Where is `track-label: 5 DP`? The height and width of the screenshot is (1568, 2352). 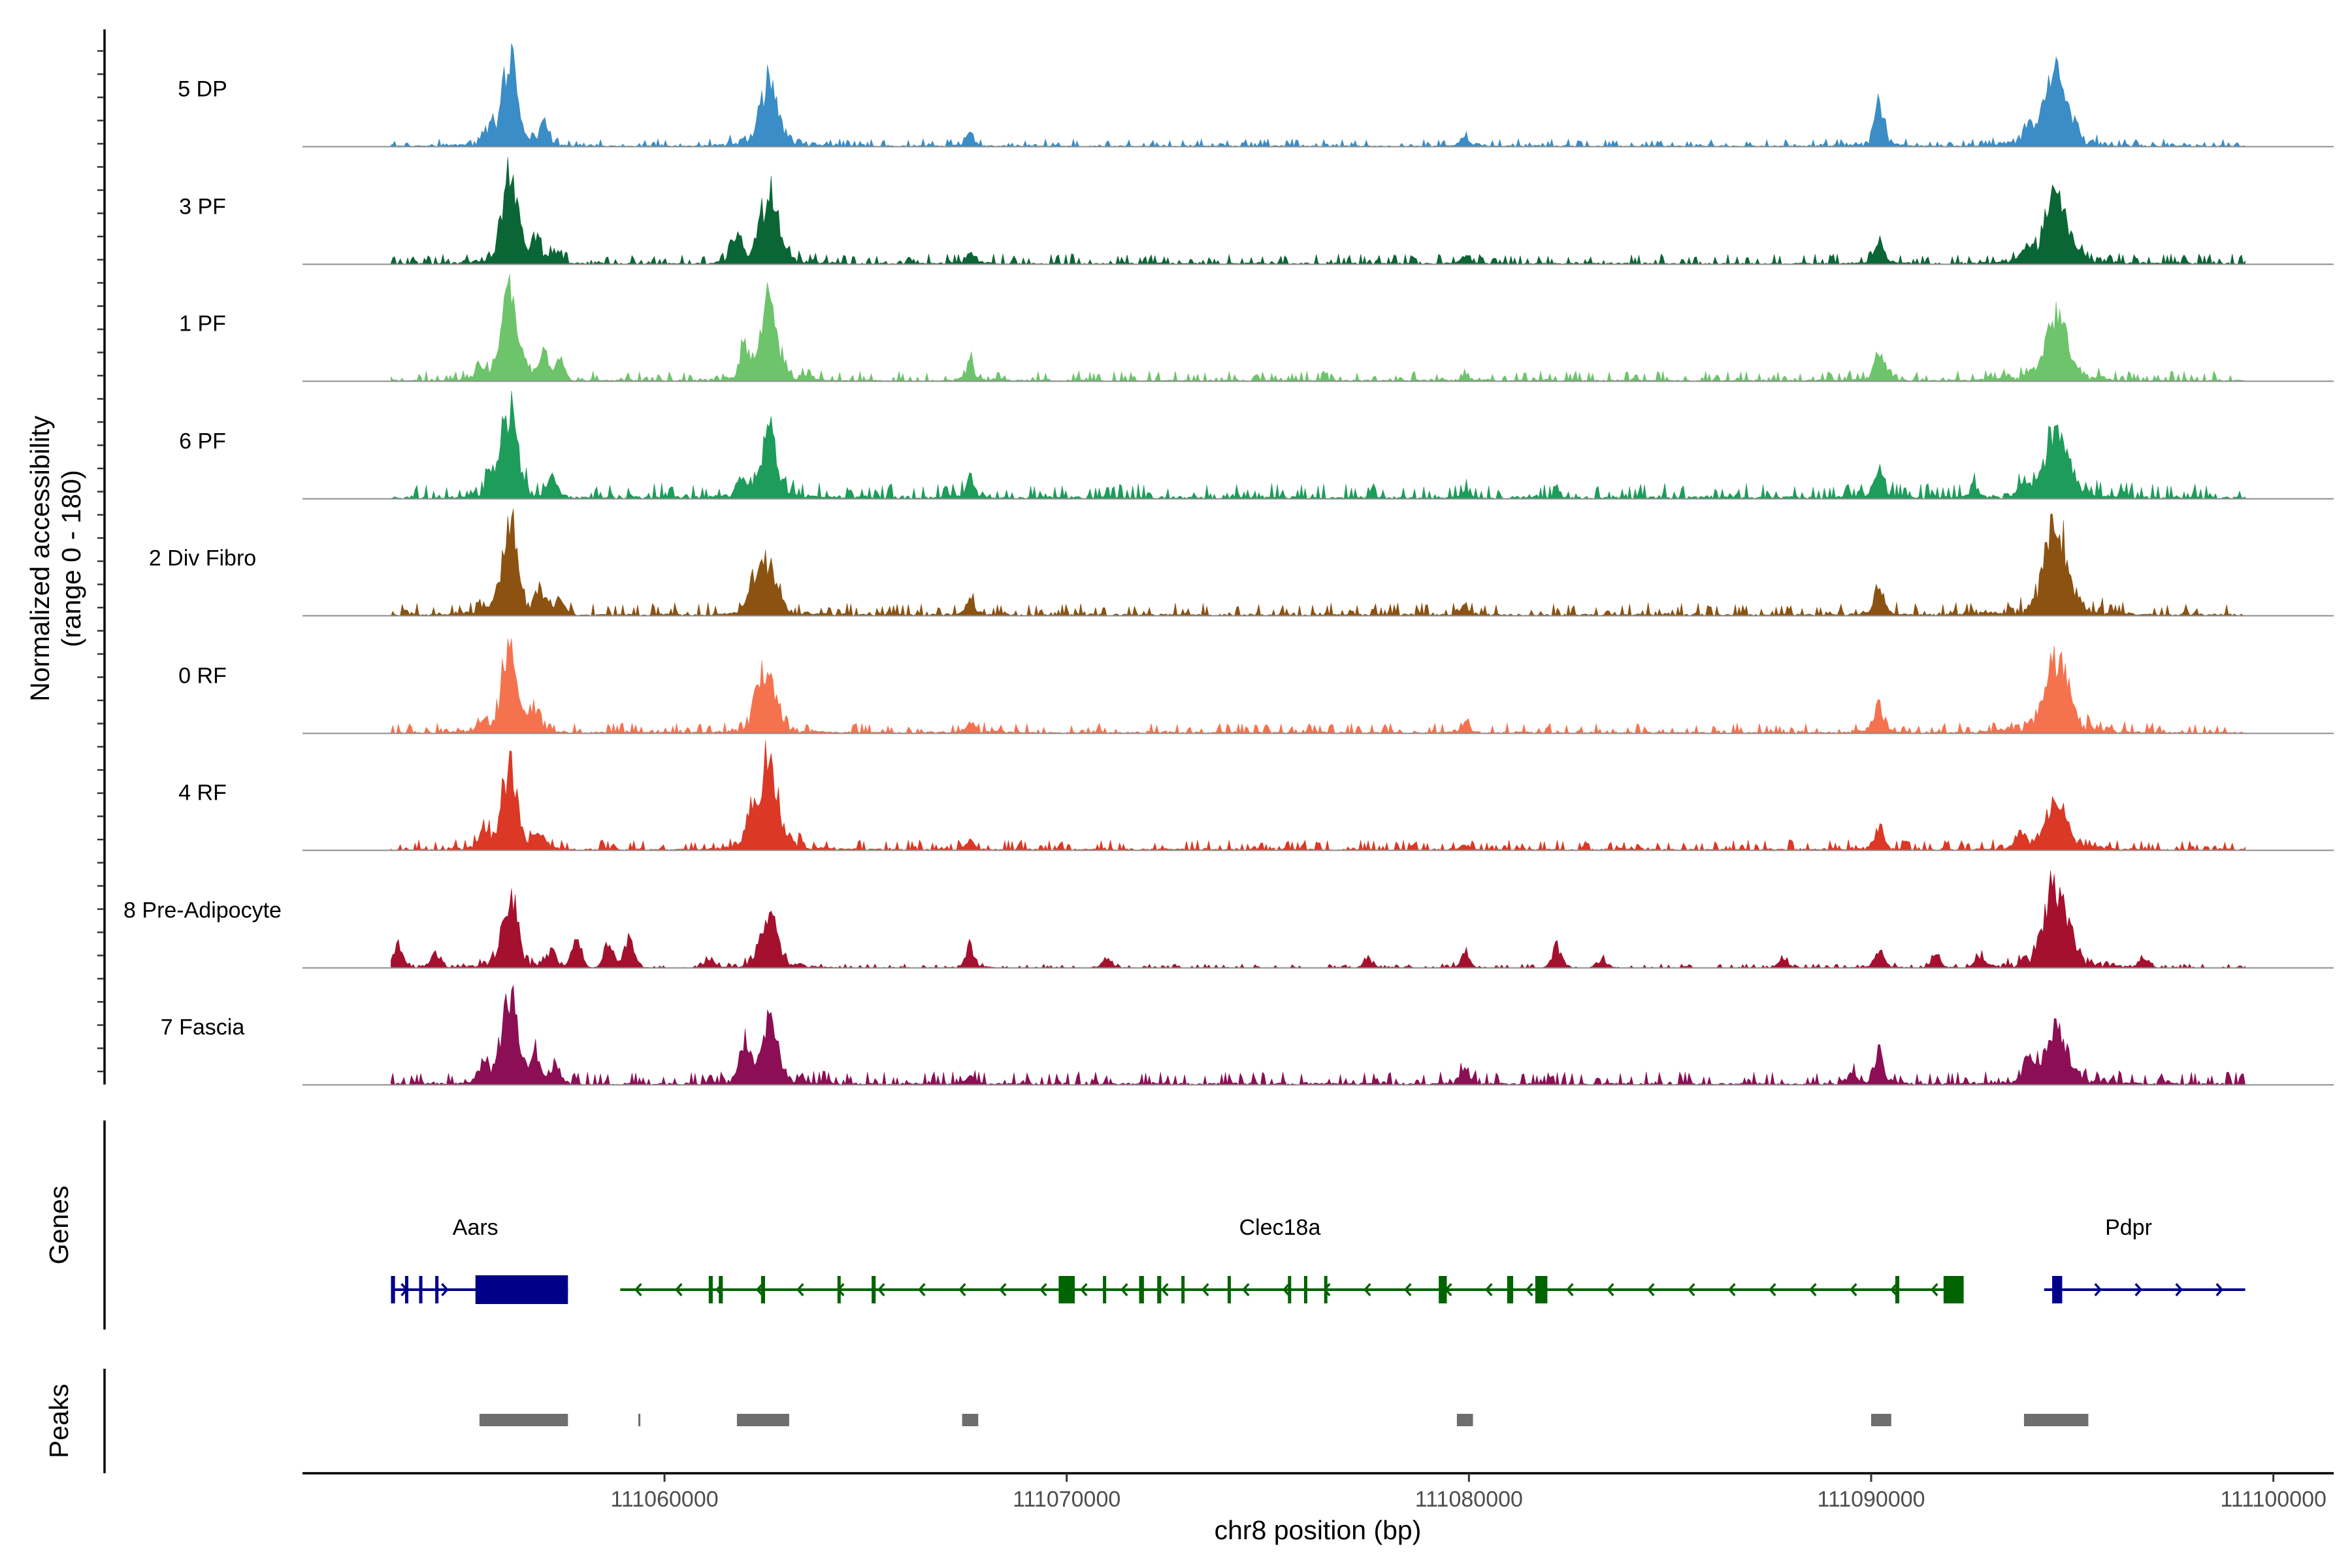
track-label: 5 DP is located at coordinates (202, 89).